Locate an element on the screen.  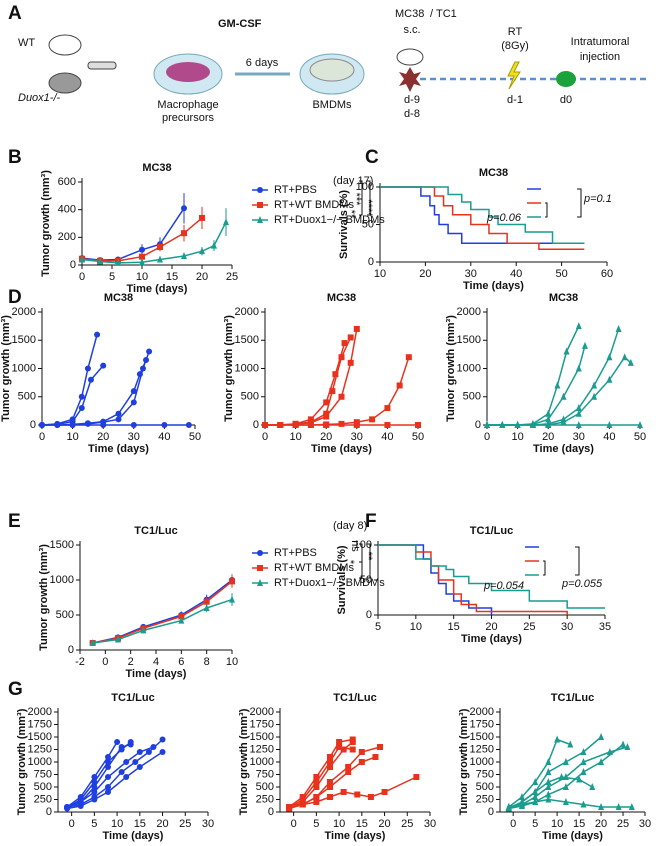
x-tick-label: 50 is located at coordinates (195, 437).